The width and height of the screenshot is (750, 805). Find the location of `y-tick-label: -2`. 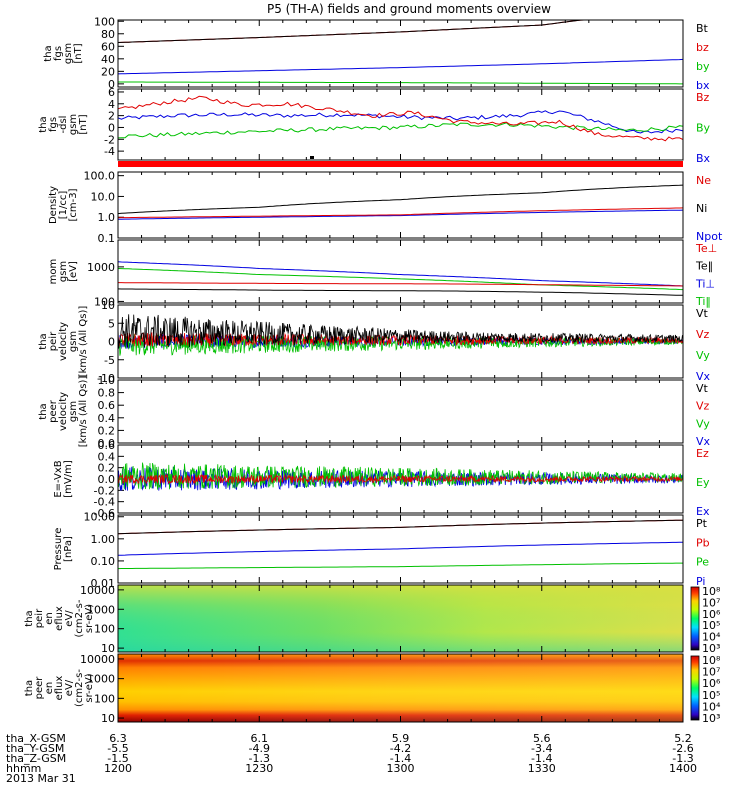

y-tick-label: -2 is located at coordinates (109, 139).